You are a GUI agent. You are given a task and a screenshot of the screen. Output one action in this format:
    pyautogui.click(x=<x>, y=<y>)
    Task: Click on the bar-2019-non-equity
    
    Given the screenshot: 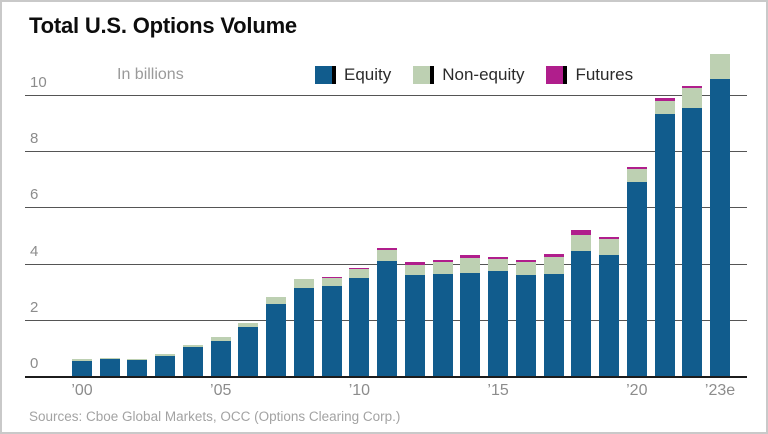 What is the action you would take?
    pyautogui.click(x=609, y=247)
    